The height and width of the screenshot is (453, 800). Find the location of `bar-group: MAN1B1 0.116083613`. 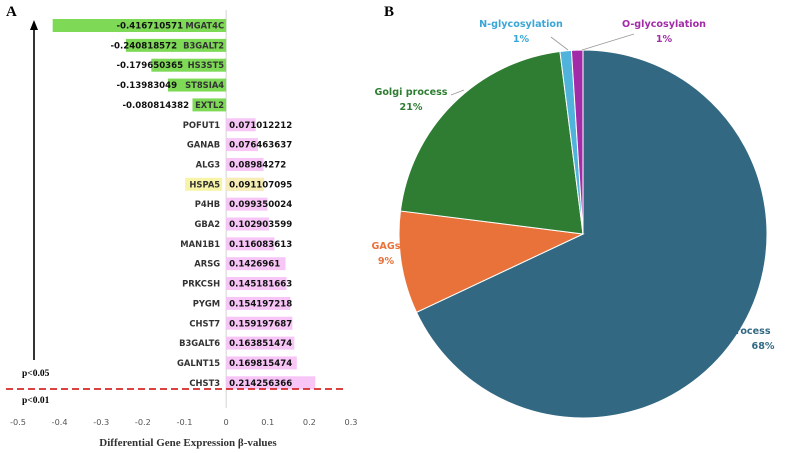

bar-group: MAN1B1 0.116083613 is located at coordinates (236, 244).